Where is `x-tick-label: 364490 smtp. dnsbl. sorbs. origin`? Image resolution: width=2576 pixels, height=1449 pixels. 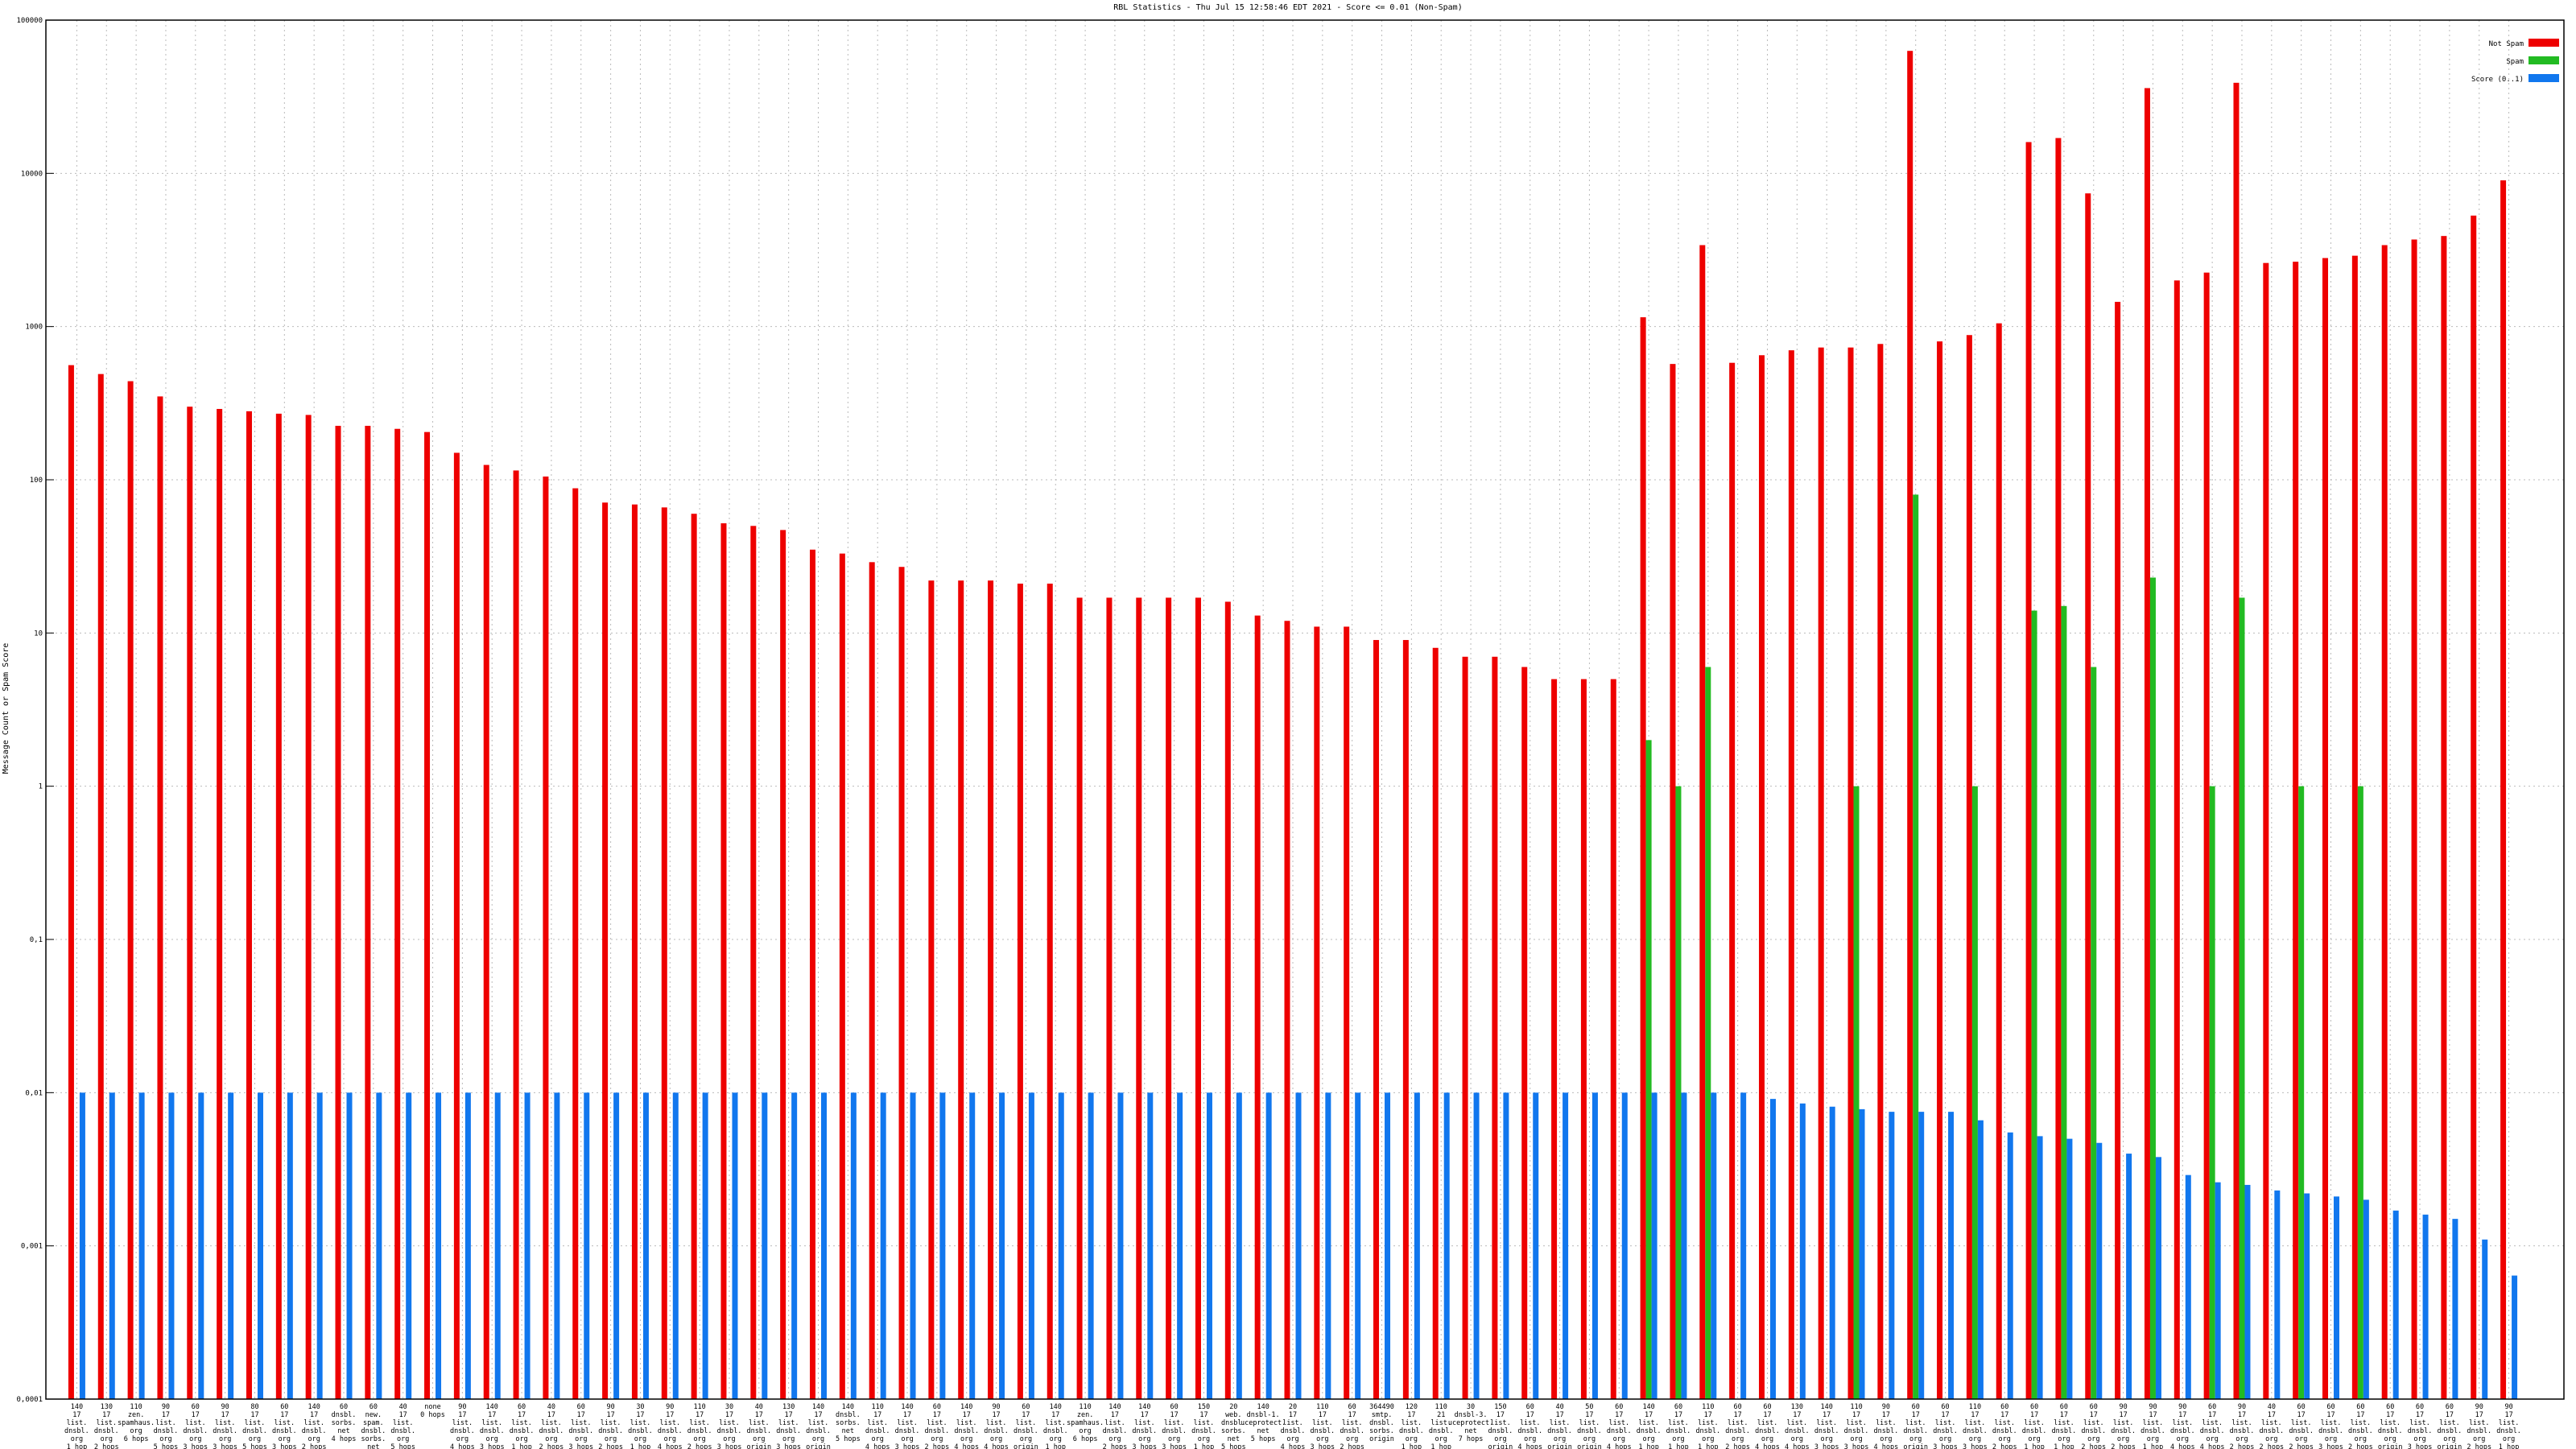 x-tick-label: 364490 smtp. dnsbl. sorbs. origin is located at coordinates (1381, 1423).